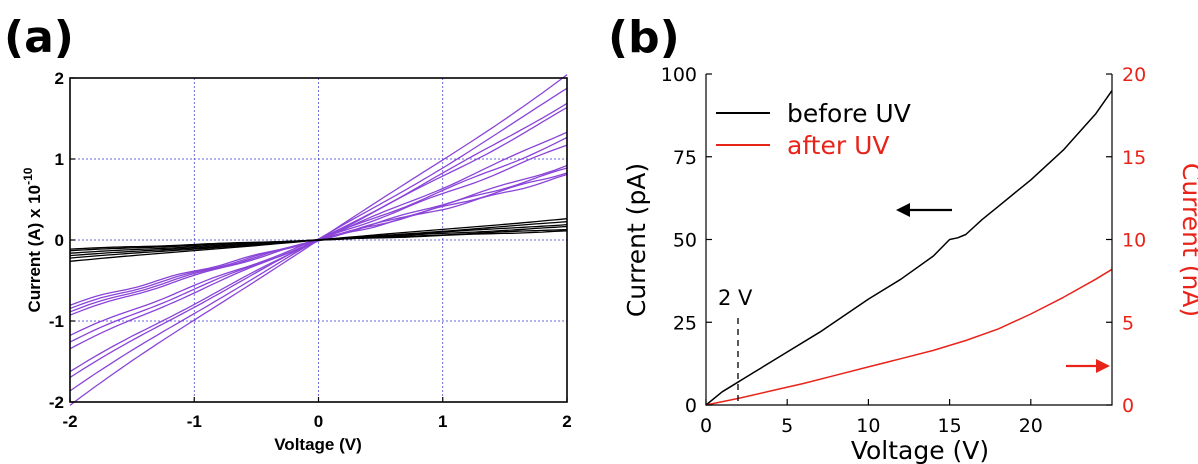 This screenshot has width=1198, height=464. What do you see at coordinates (924, 210) in the screenshot?
I see `panel-b-left-arrow` at bounding box center [924, 210].